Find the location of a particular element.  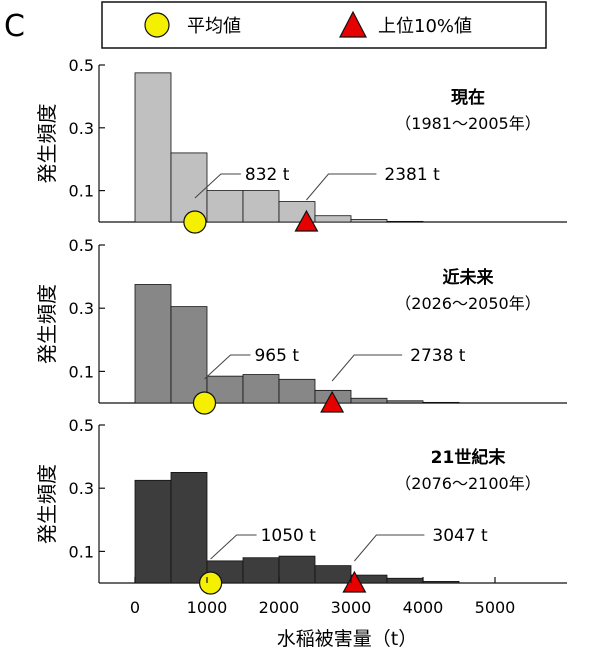

legend-mean-label: 平均値 is located at coordinates (214, 26).